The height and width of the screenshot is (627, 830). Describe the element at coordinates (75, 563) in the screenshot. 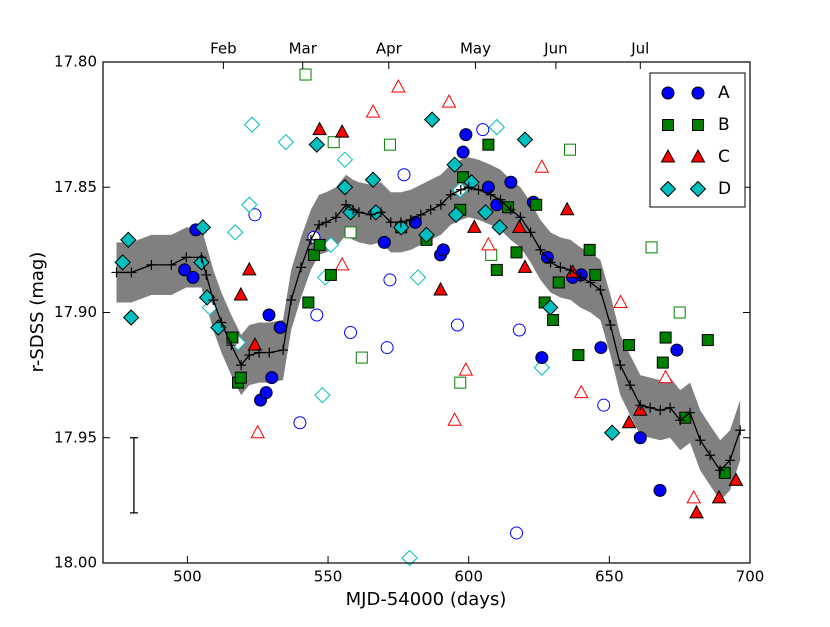

I see `y-tick-label: 18.00` at that location.